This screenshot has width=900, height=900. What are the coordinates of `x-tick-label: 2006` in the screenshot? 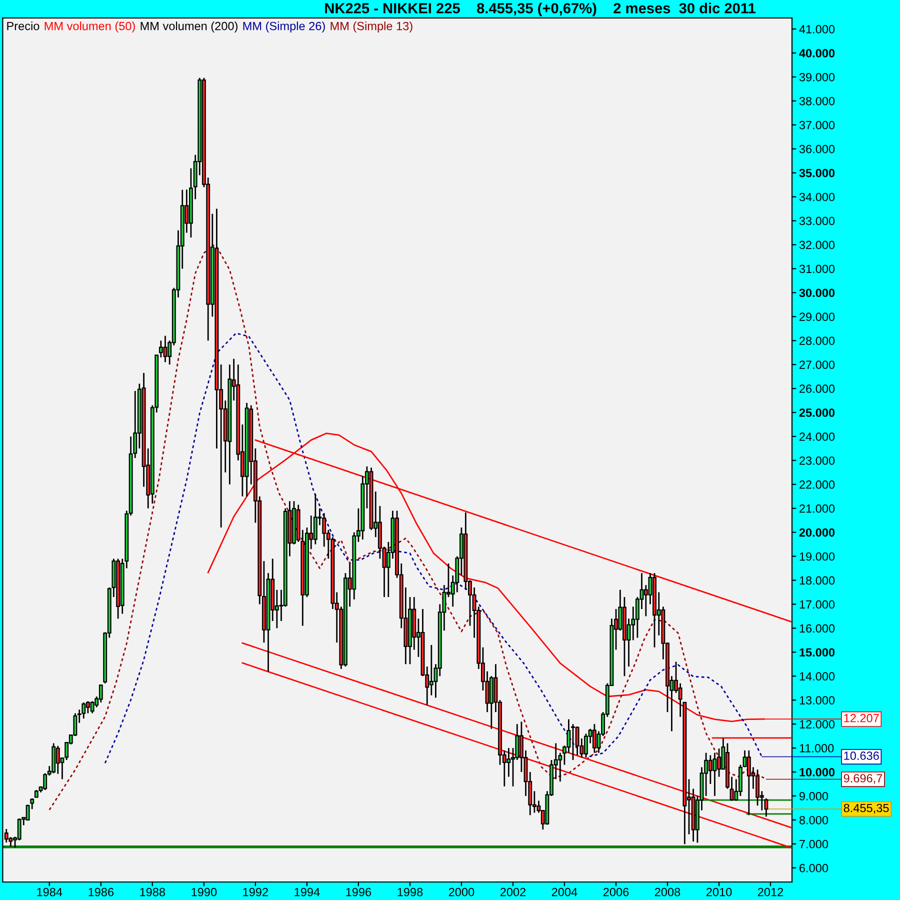 It's located at (616, 892).